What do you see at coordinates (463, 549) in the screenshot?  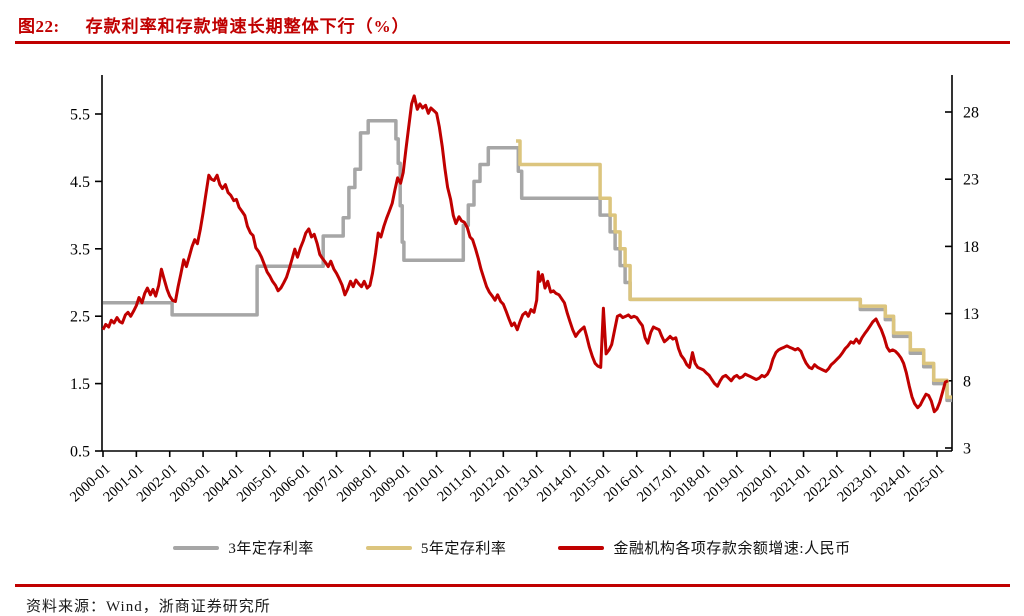 I see `legend-label: 5年定存利率` at bounding box center [463, 549].